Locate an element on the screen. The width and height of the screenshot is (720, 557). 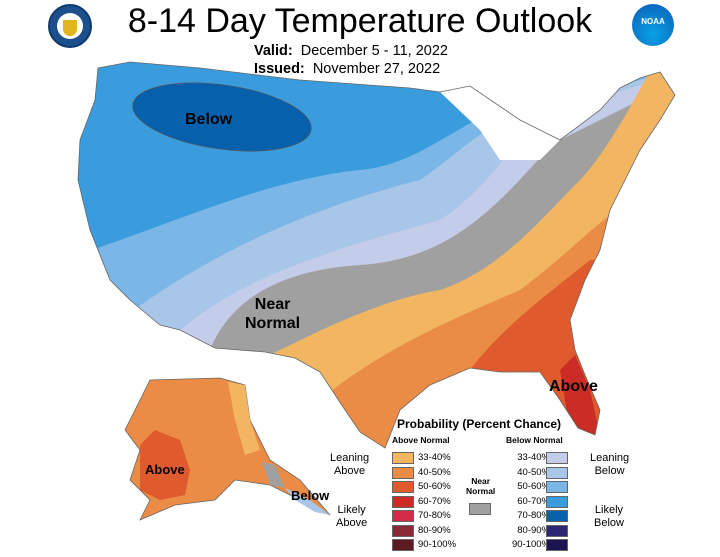
legend-above-header: Above Normal is located at coordinates (421, 440).